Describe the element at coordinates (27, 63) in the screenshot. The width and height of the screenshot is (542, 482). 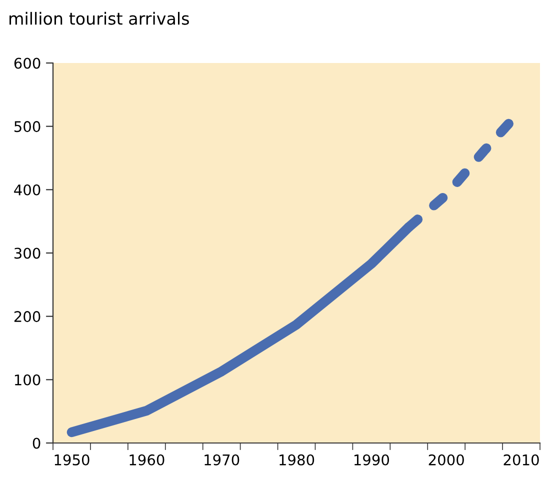
I see `y-tick-label: 600` at that location.